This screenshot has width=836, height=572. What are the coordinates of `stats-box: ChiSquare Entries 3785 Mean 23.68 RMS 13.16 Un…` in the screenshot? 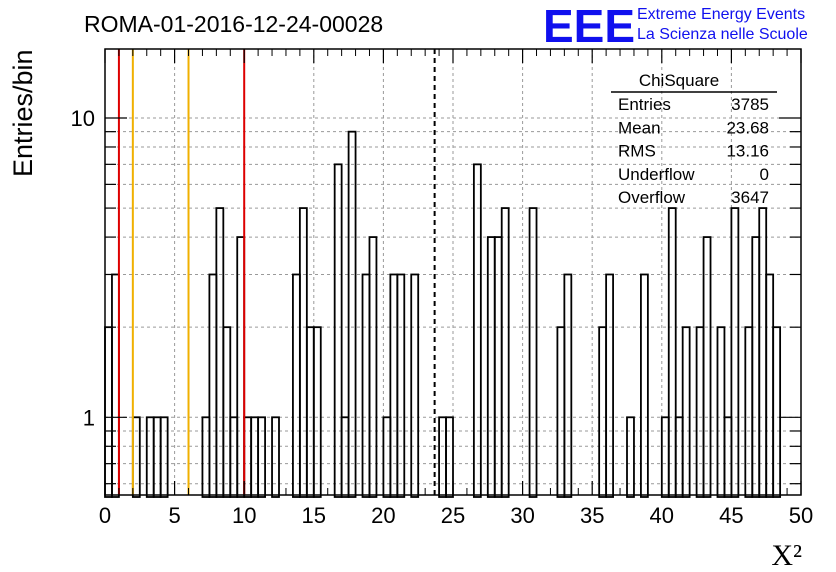 It's located at (694, 139).